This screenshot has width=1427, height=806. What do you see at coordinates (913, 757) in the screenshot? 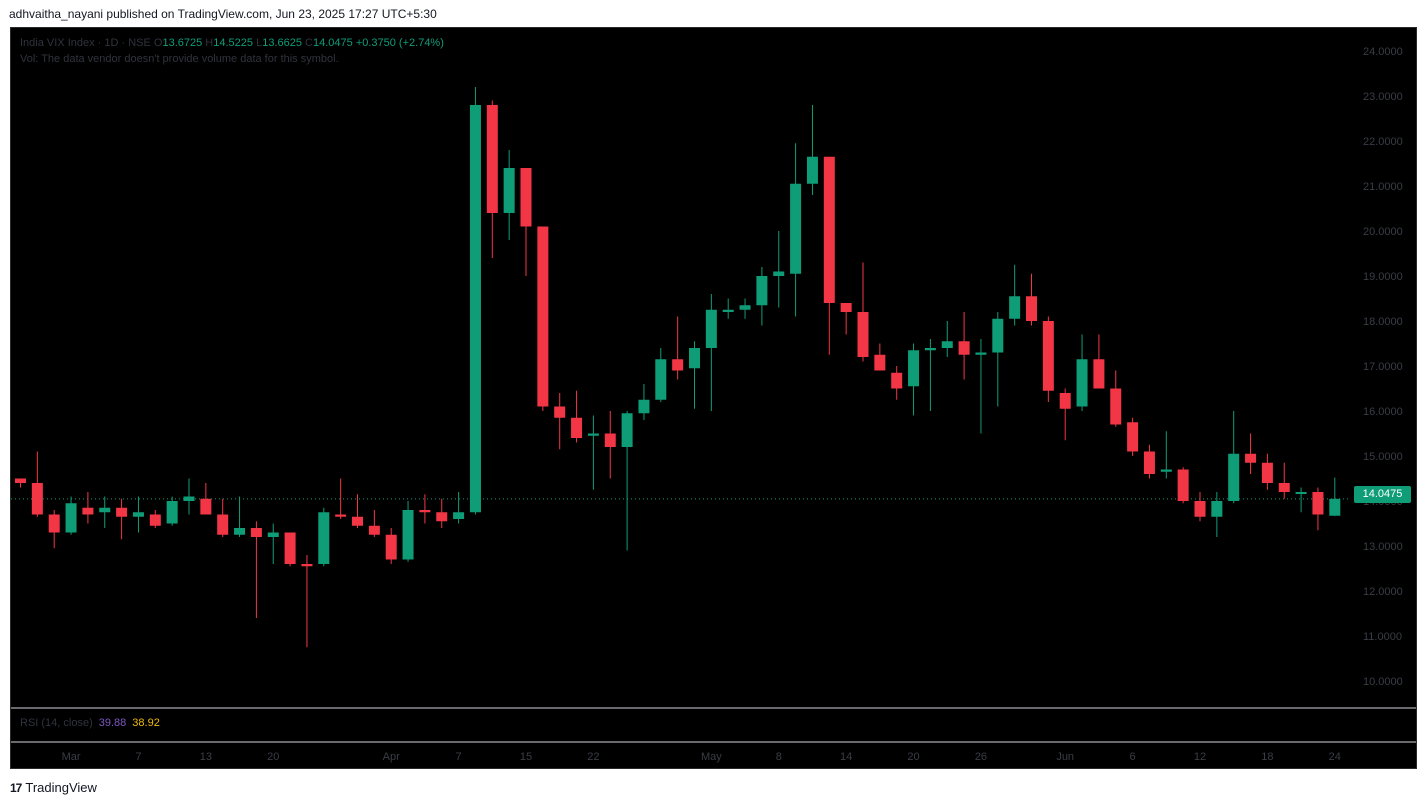
I see `x-tick-label: 20` at bounding box center [913, 757].